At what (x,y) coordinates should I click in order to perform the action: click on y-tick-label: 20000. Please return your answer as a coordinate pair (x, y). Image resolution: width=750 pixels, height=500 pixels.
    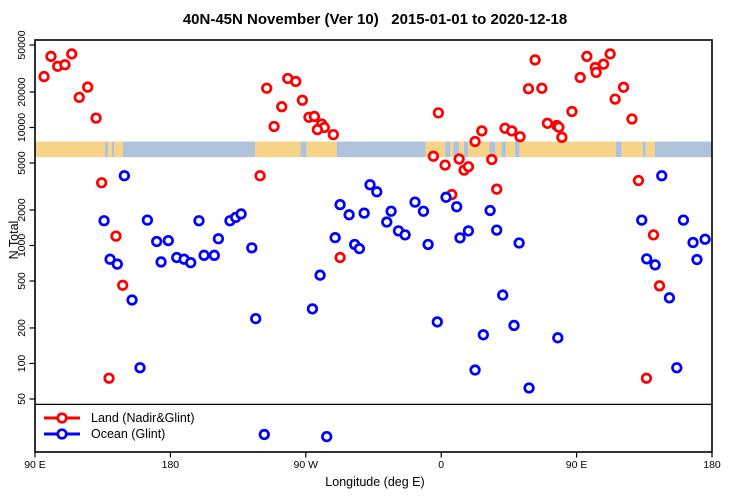
    Looking at the image, I should click on (22, 91).